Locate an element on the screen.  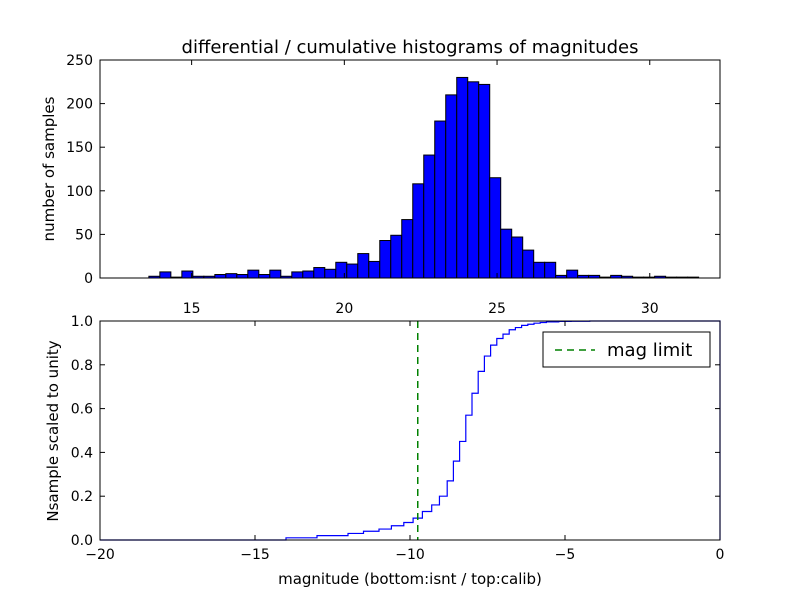
y-tick-label: 100 is located at coordinates (79, 192).